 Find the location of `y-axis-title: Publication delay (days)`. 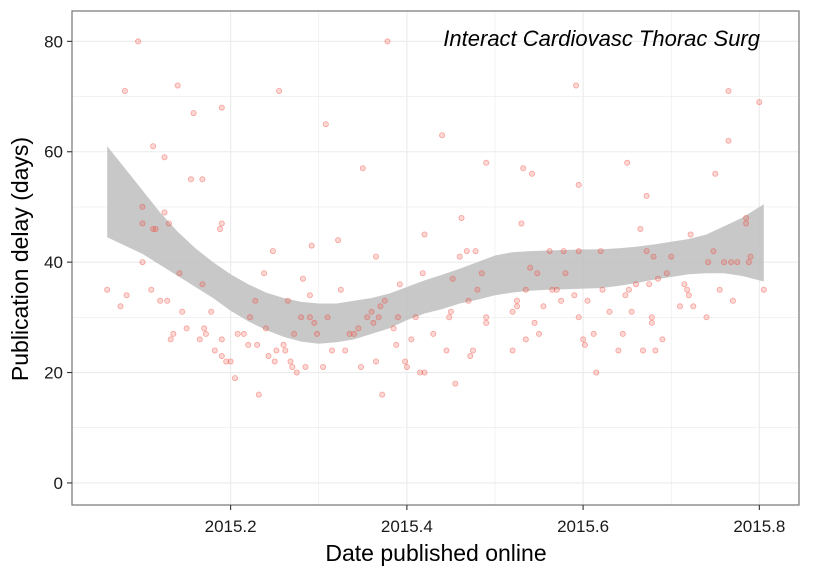

y-axis-title: Publication delay (days) is located at coordinates (20, 259).